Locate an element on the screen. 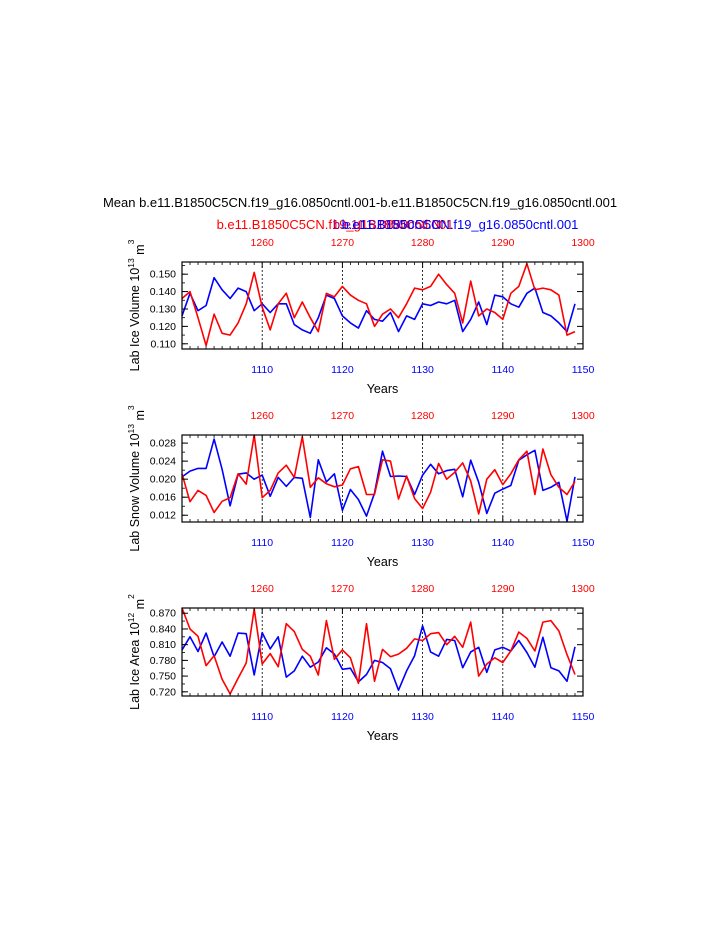  subtitle-red: b.e11.B1850C5CN.f19_g16.0850cntl.001 is located at coordinates (335, 224).